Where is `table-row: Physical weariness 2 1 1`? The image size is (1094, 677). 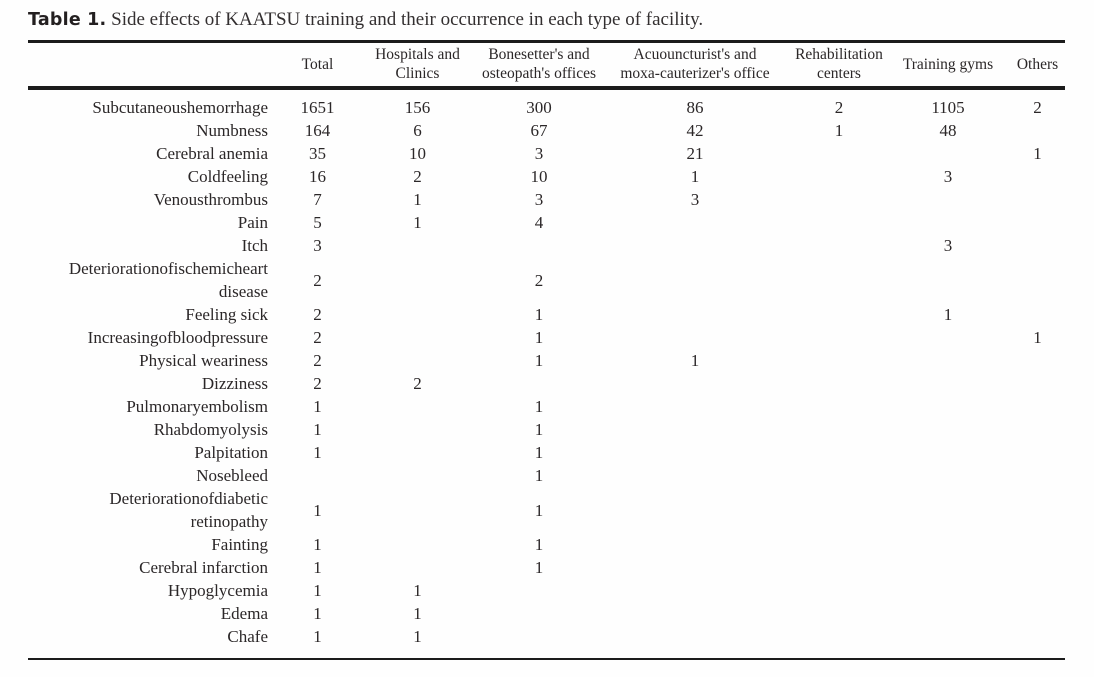
table-row: Physical weariness 2 1 1 is located at coordinates (546, 360).